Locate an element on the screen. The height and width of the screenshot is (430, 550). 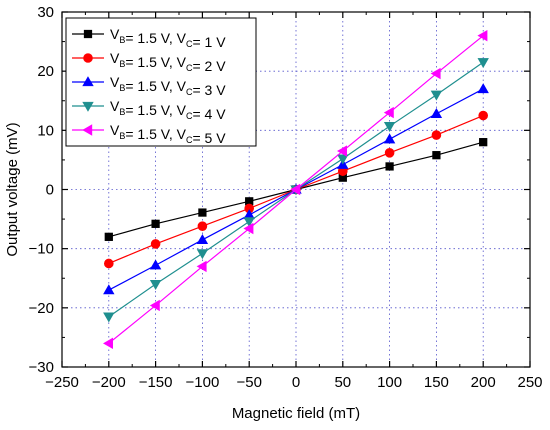
y-tick-label: 0 is located at coordinates (50, 190).